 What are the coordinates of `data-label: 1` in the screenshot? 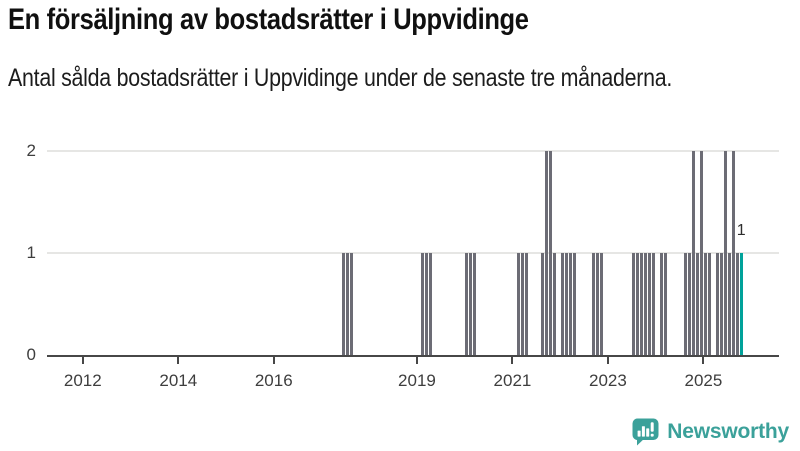 It's located at (741, 230).